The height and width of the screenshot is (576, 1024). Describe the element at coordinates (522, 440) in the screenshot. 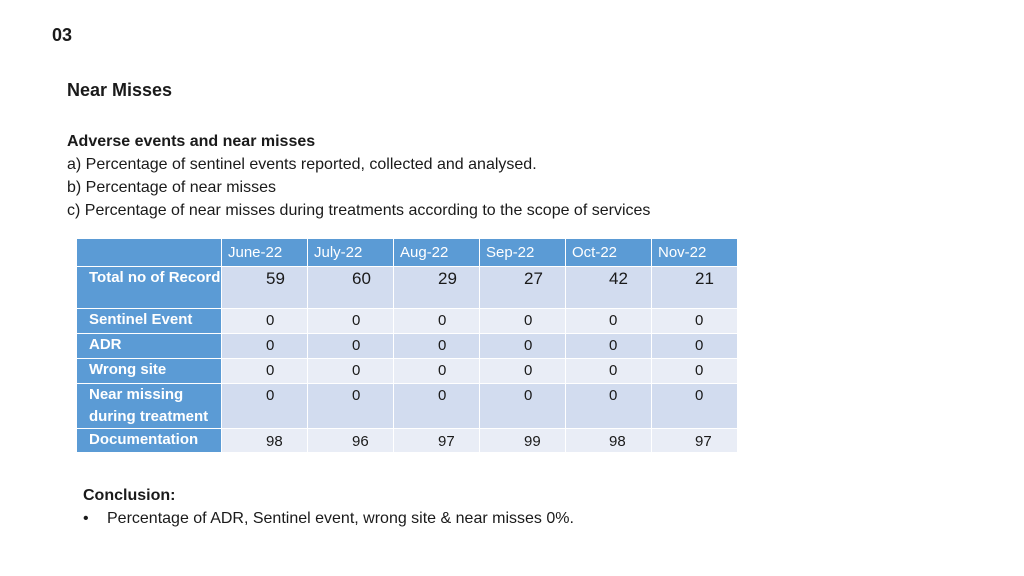

I see `table-cell: 99` at that location.